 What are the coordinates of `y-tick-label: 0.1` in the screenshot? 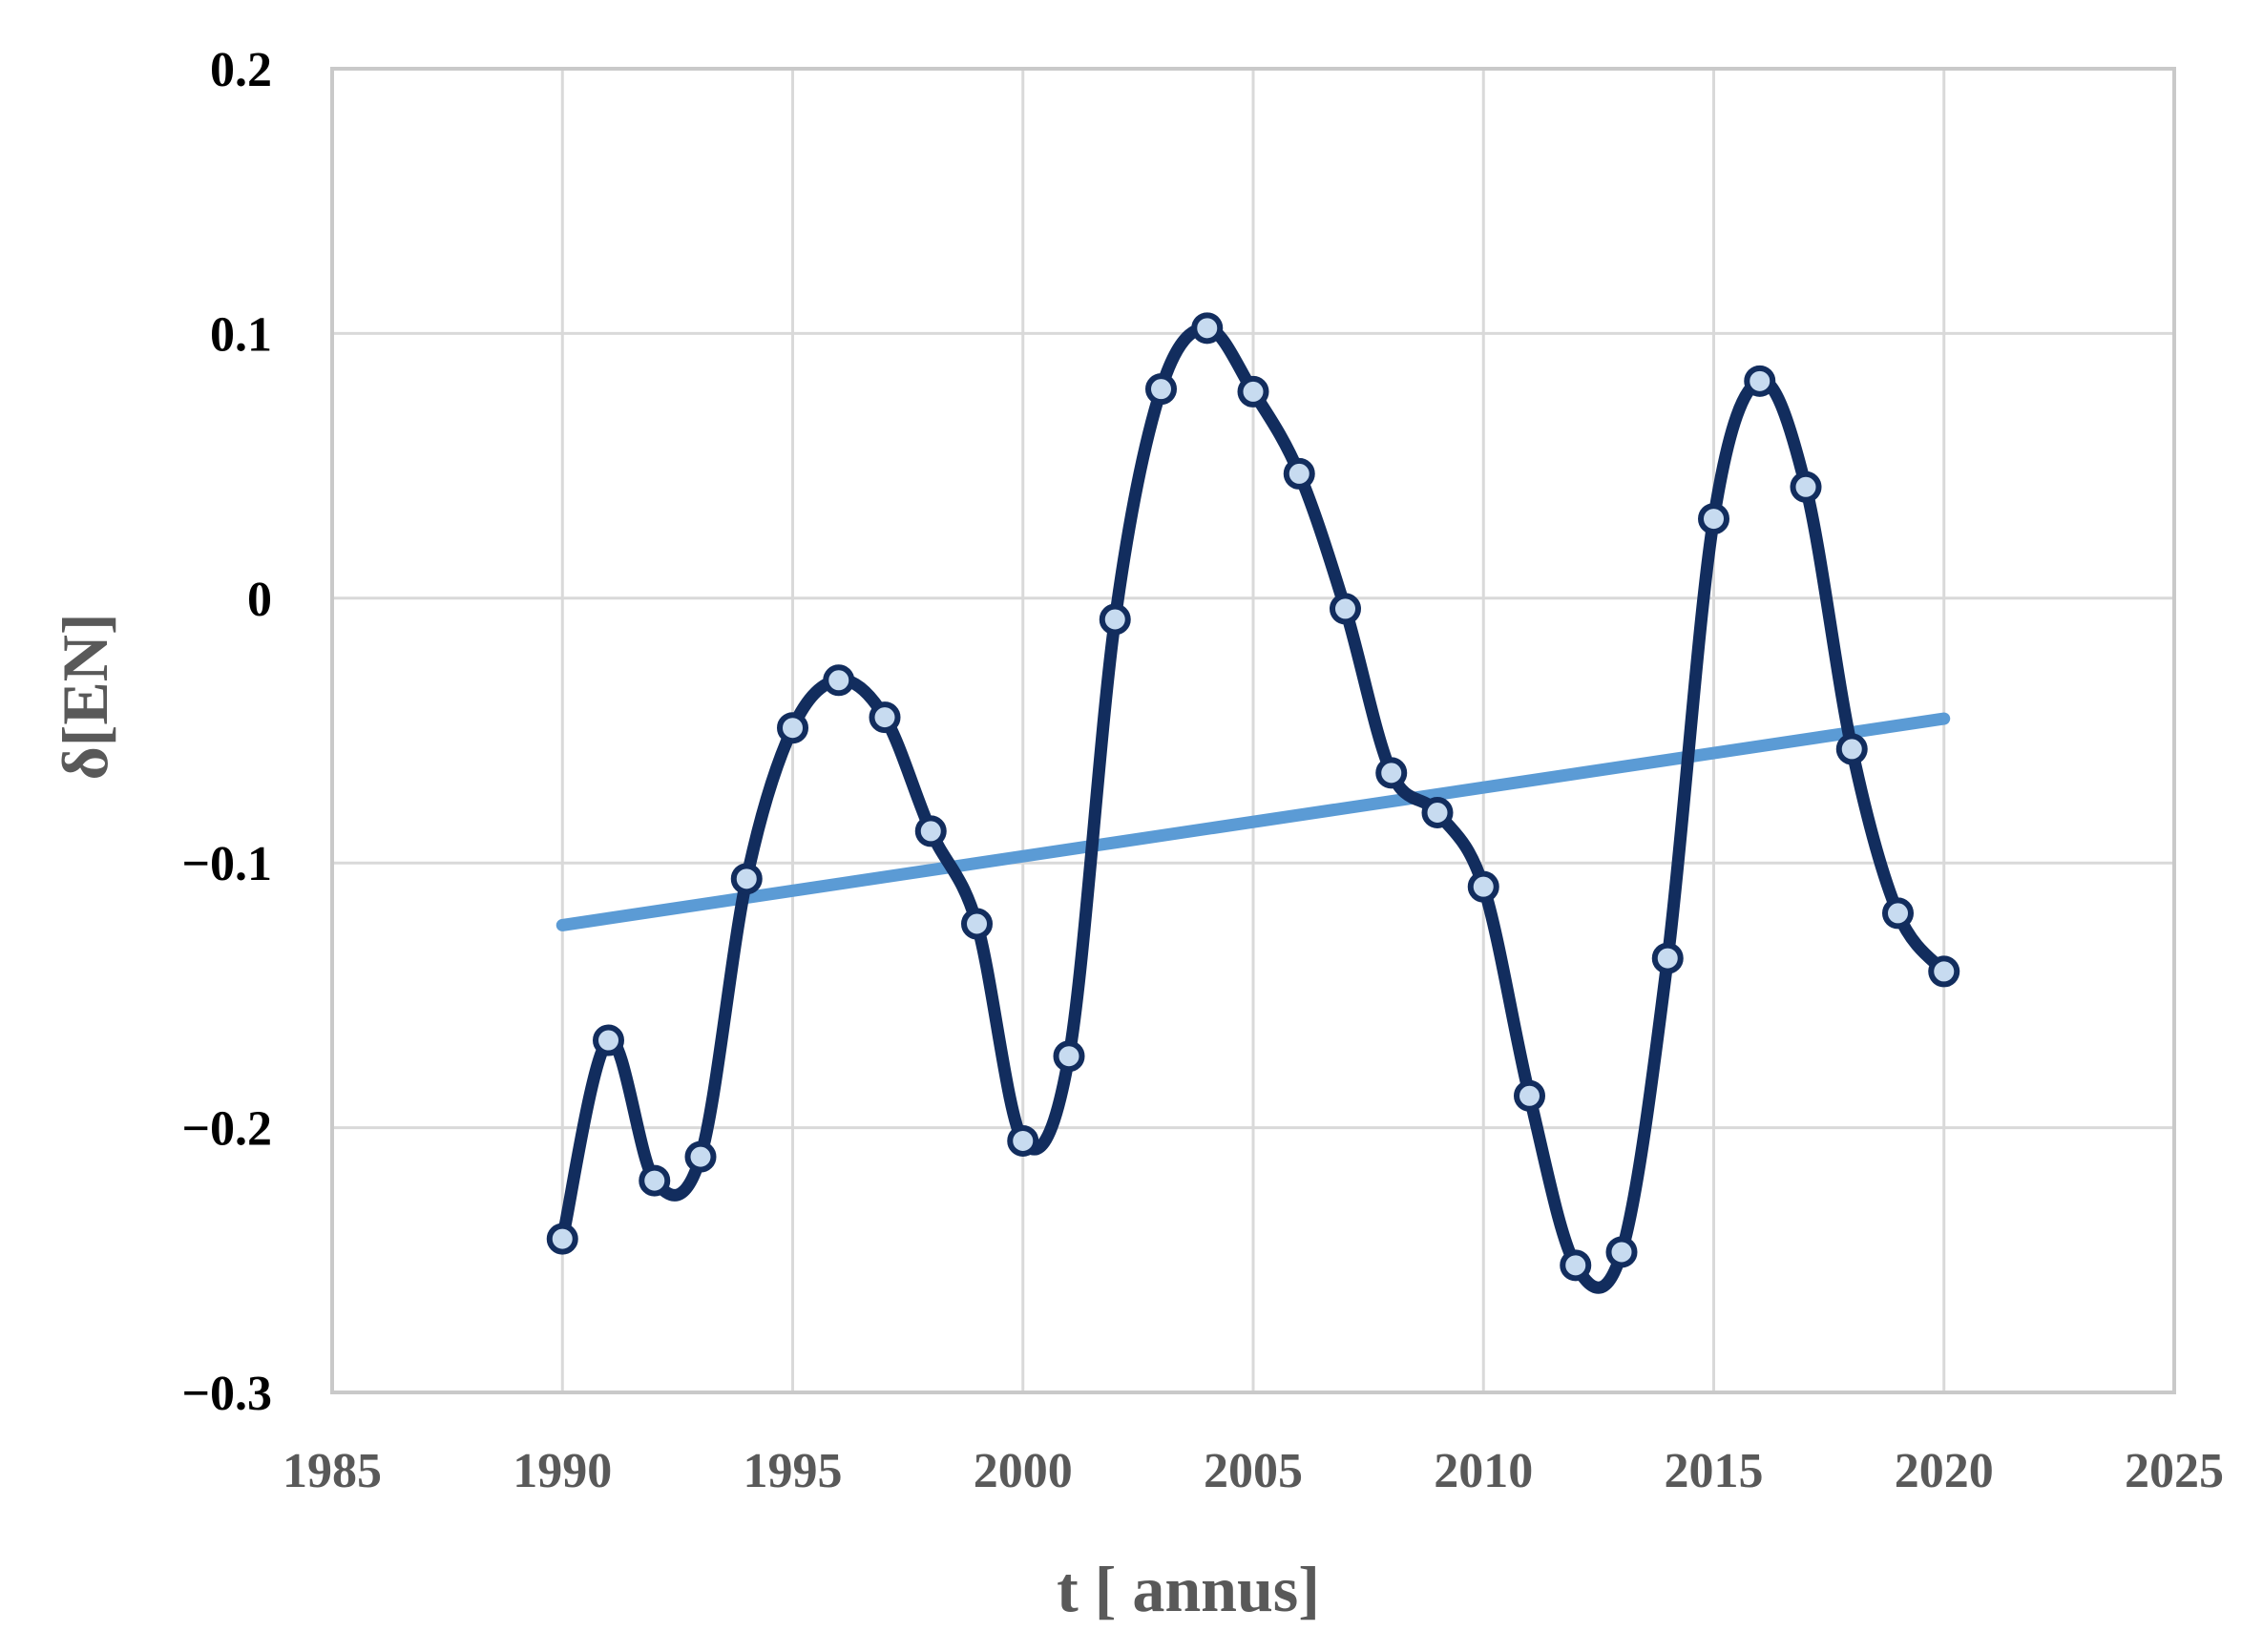 It's located at (241, 334).